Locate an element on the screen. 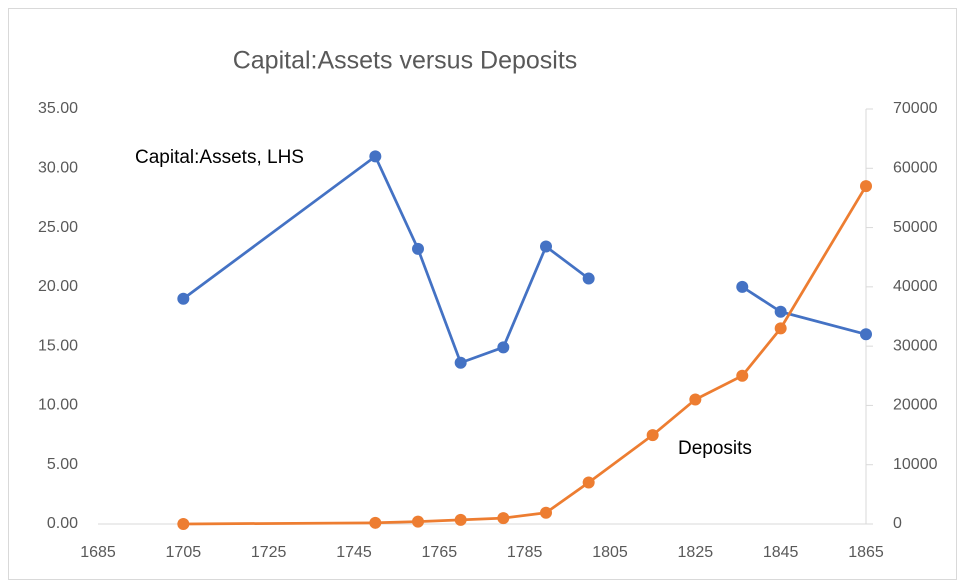 The height and width of the screenshot is (581, 958). y2-tick-label: 70000 is located at coordinates (915, 108).